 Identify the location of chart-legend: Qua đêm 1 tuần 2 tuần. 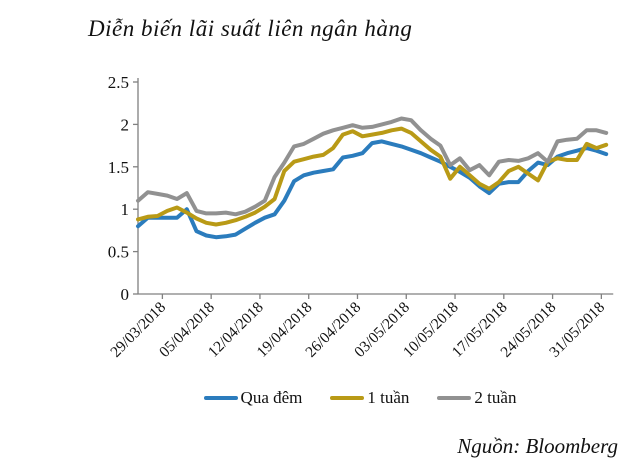
(360, 398).